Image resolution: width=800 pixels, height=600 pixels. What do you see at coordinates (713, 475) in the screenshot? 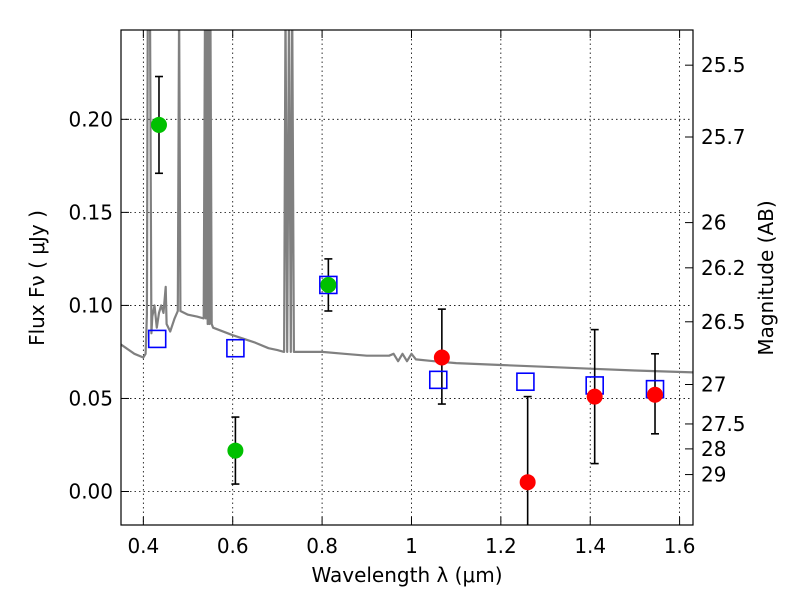
I see `magnitude-tick-label: 29` at bounding box center [713, 475].